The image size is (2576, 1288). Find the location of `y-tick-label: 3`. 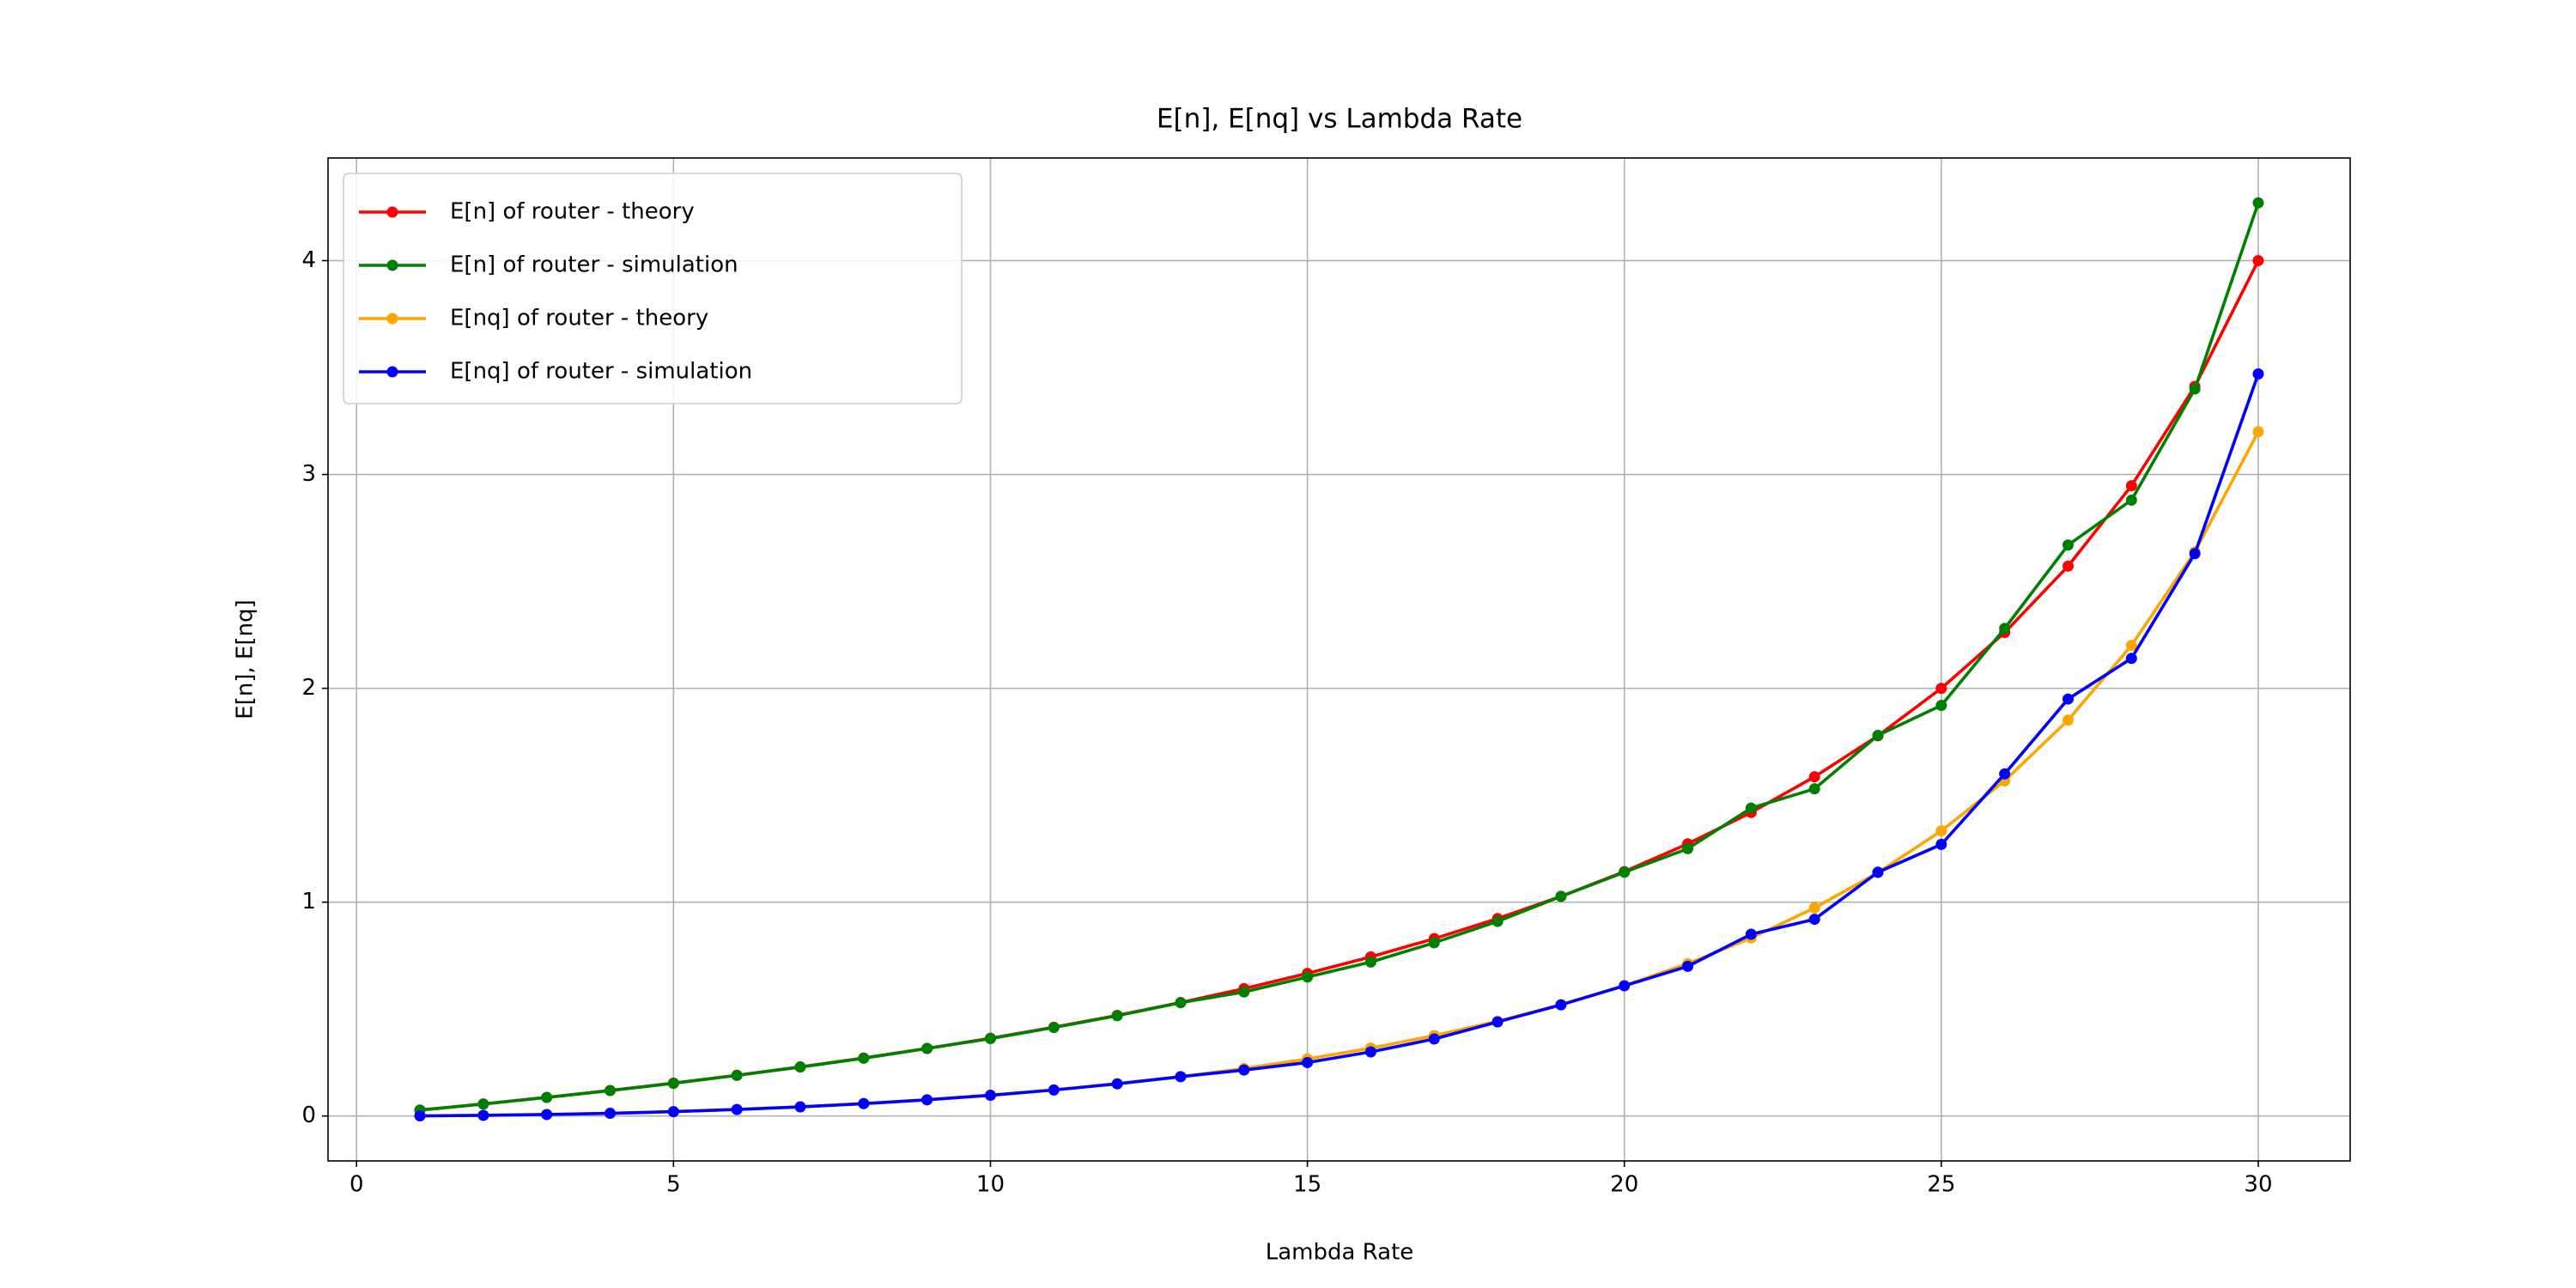

y-tick-label: 3 is located at coordinates (308, 474).